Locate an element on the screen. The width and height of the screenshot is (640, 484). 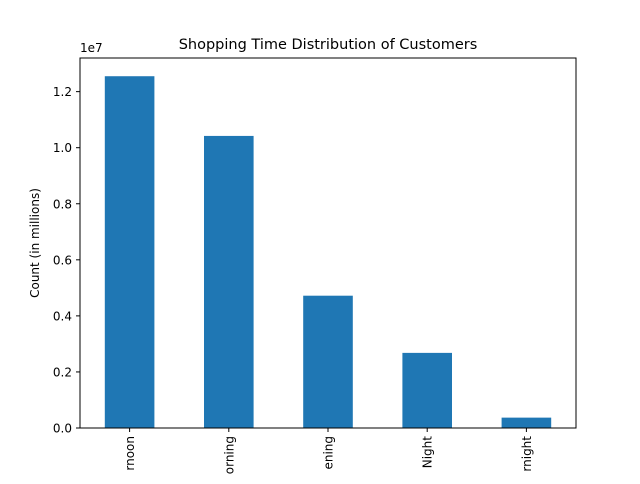
y-tick-label: 0.0 is located at coordinates (62, 429).